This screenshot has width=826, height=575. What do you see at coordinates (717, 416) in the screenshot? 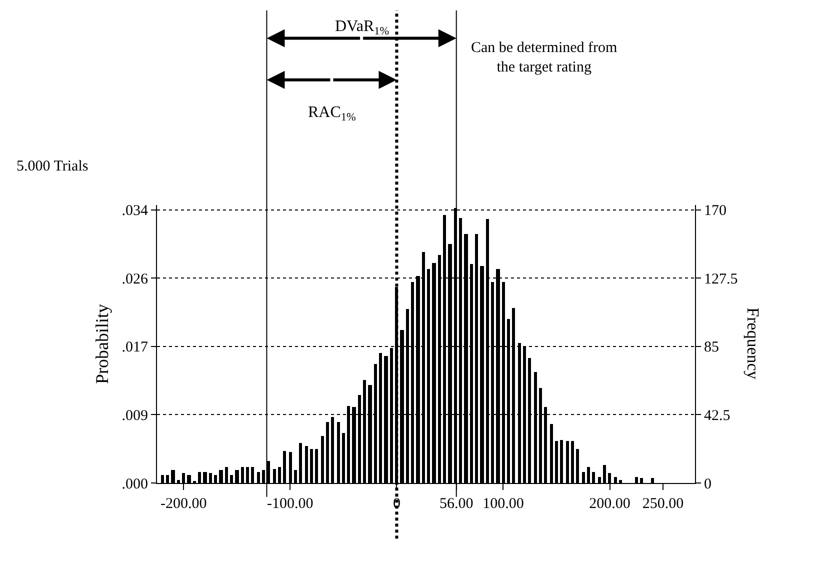
I see `y2-tick-label: 42.5` at bounding box center [717, 416].